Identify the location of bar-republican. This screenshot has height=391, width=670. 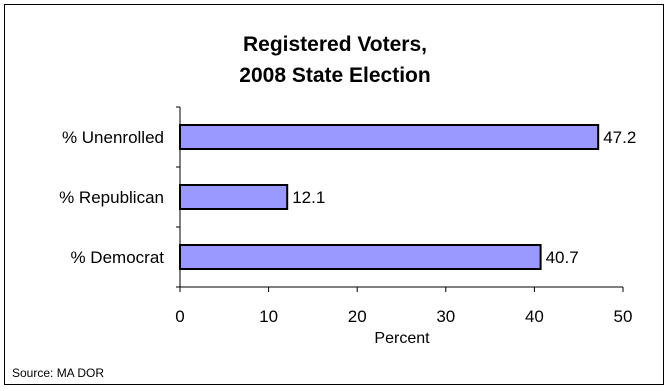
(234, 197).